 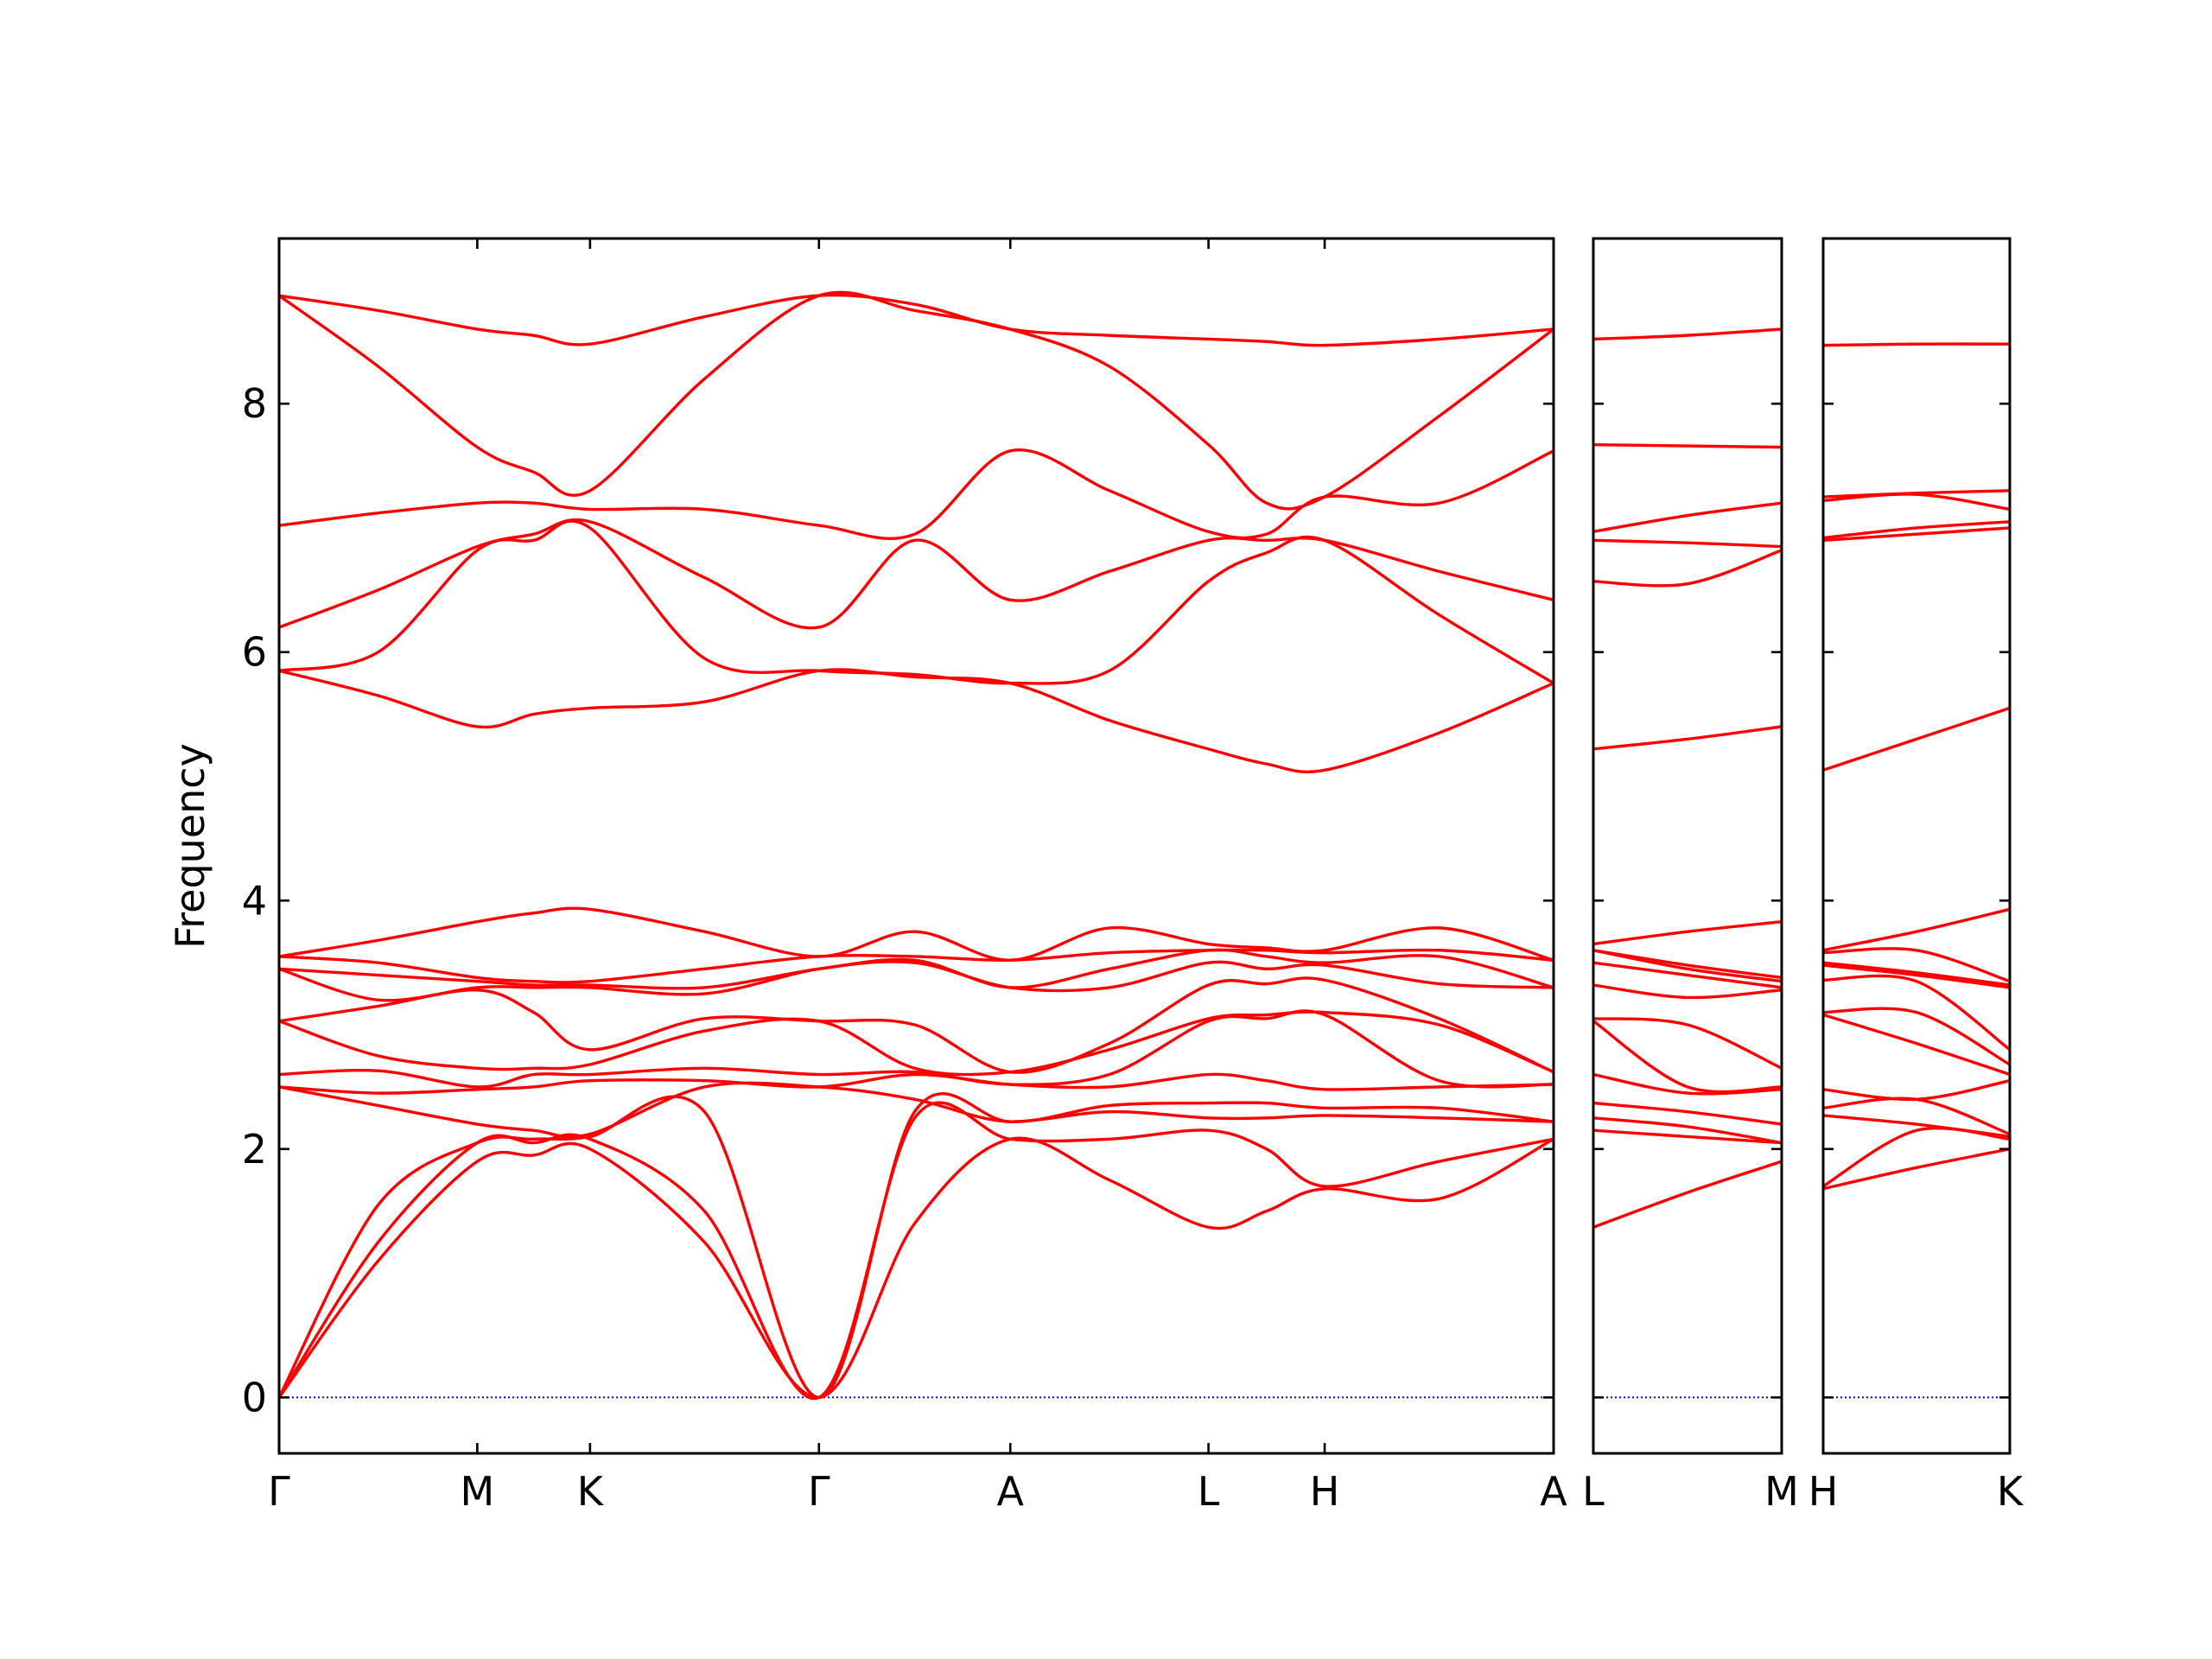 I want to click on y-tick-label: 0, so click(x=254, y=1397).